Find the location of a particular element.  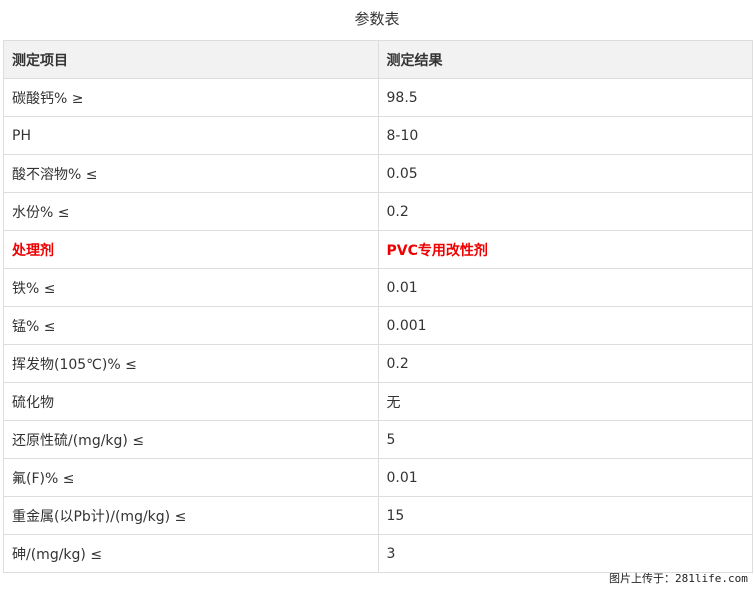

table-row: 硫化物无 is located at coordinates (378, 401).